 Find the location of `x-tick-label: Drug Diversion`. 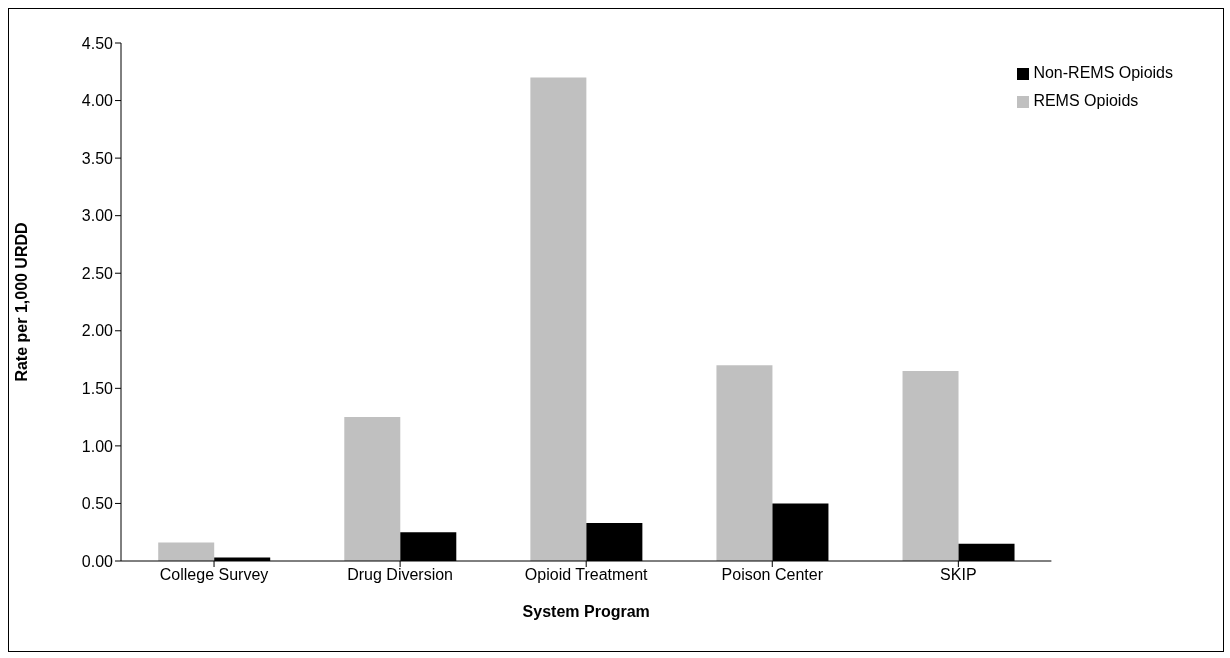

x-tick-label: Drug Diversion is located at coordinates (400, 575).